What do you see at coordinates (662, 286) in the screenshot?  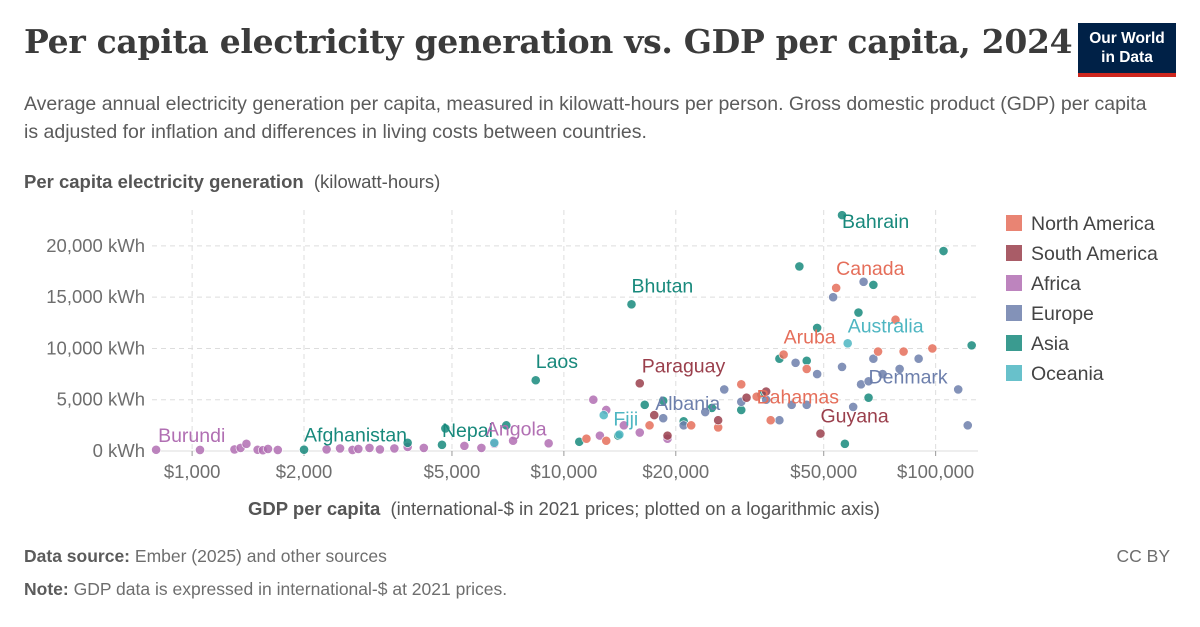 I see `point-label-bhutan: Bhutan` at bounding box center [662, 286].